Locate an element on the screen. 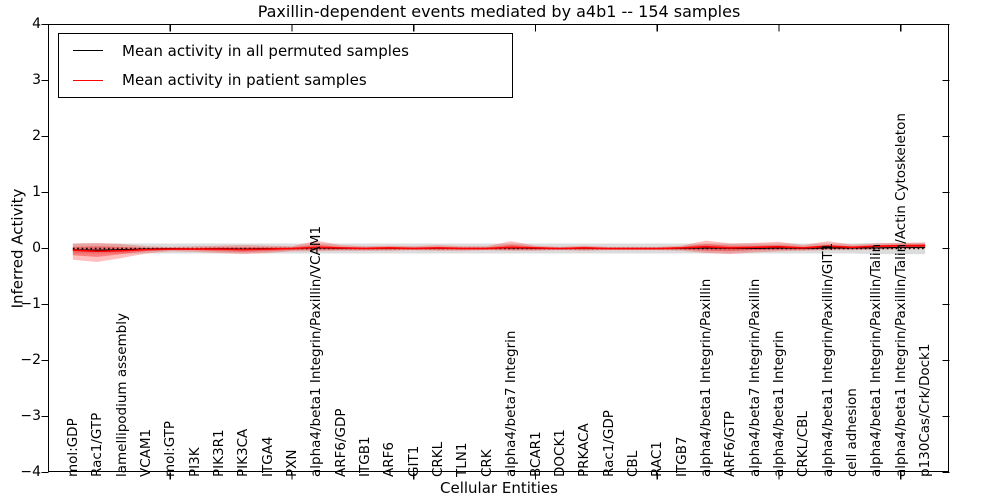  y-tick-label: −4 is located at coordinates (30, 472).